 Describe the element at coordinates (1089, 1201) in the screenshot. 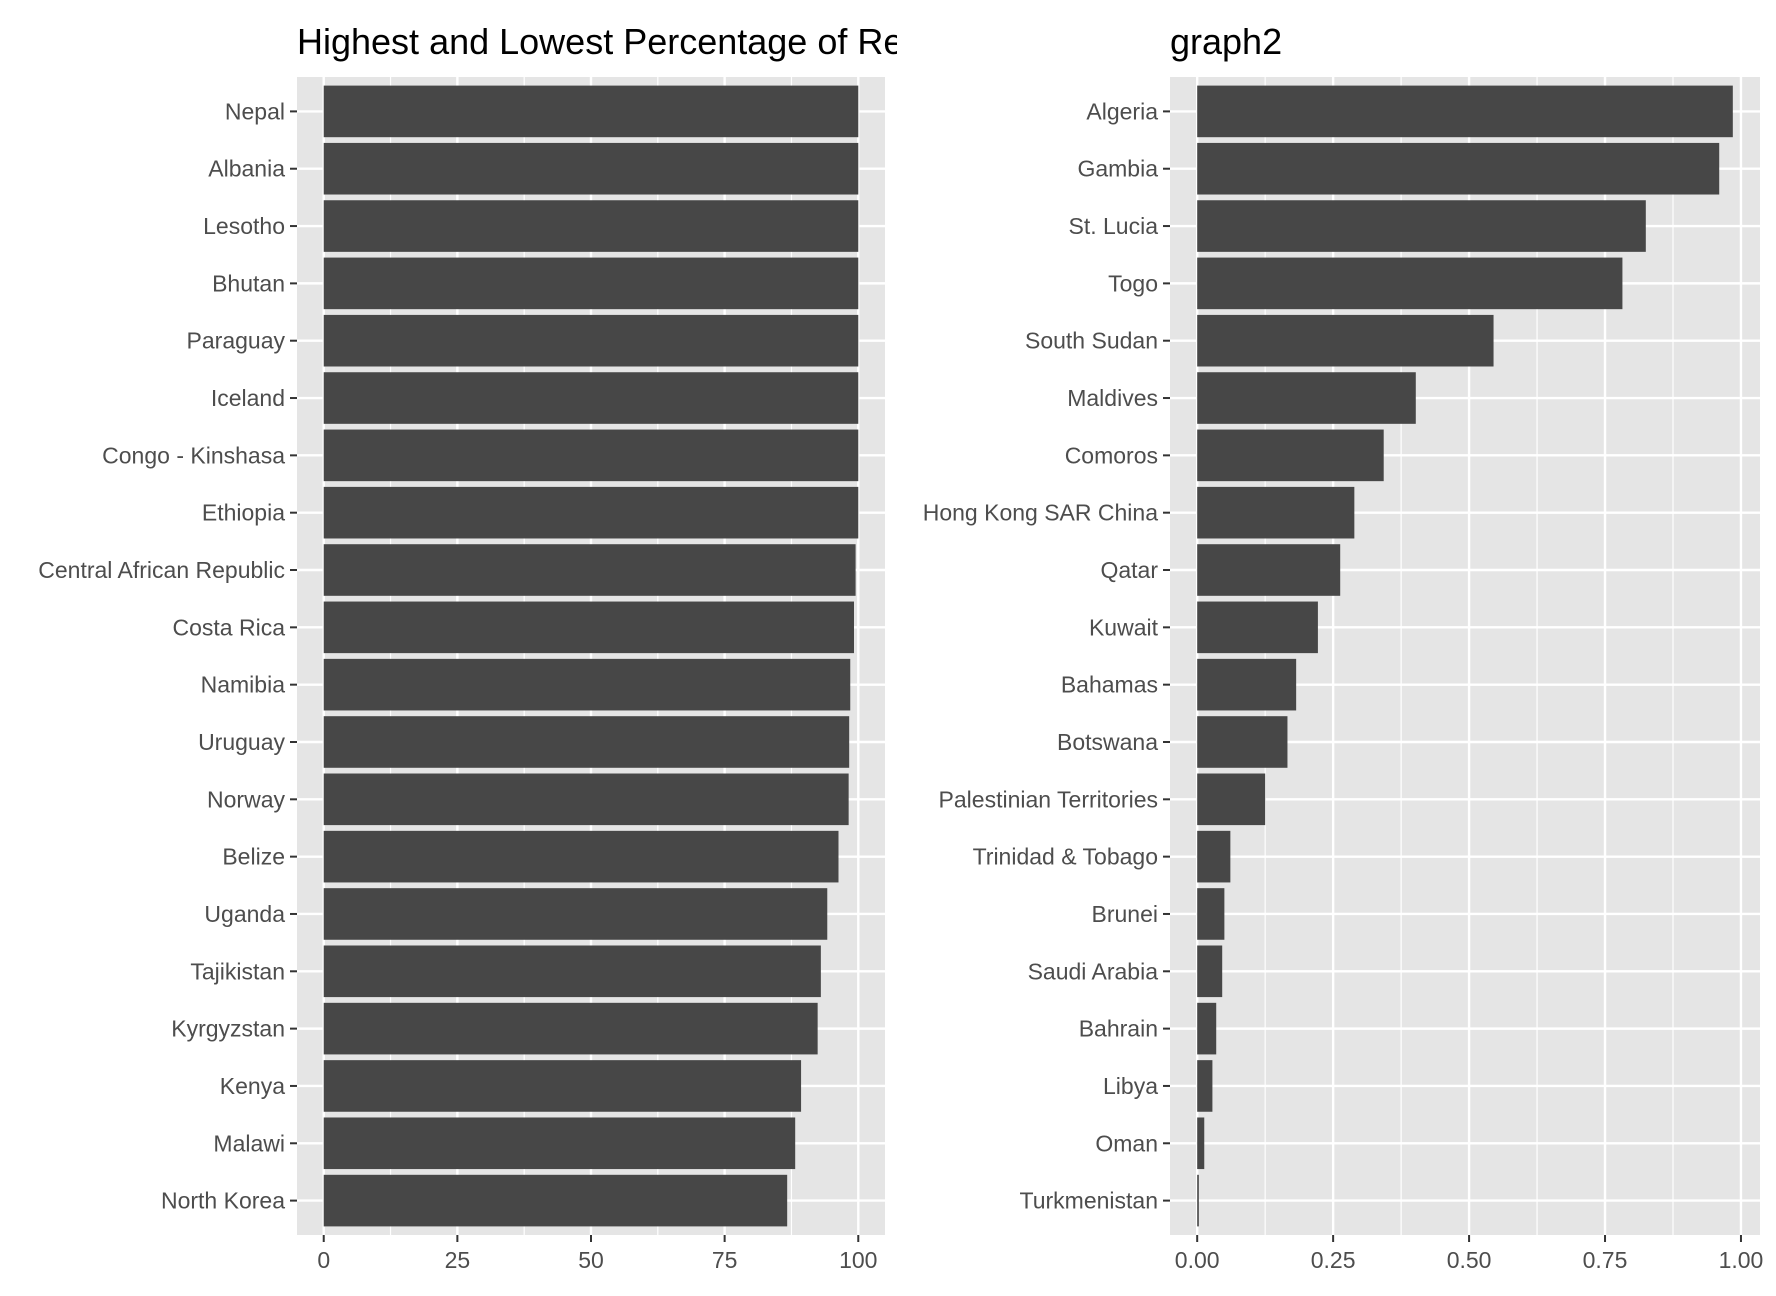

I see `category-label: Turkmenistan` at that location.